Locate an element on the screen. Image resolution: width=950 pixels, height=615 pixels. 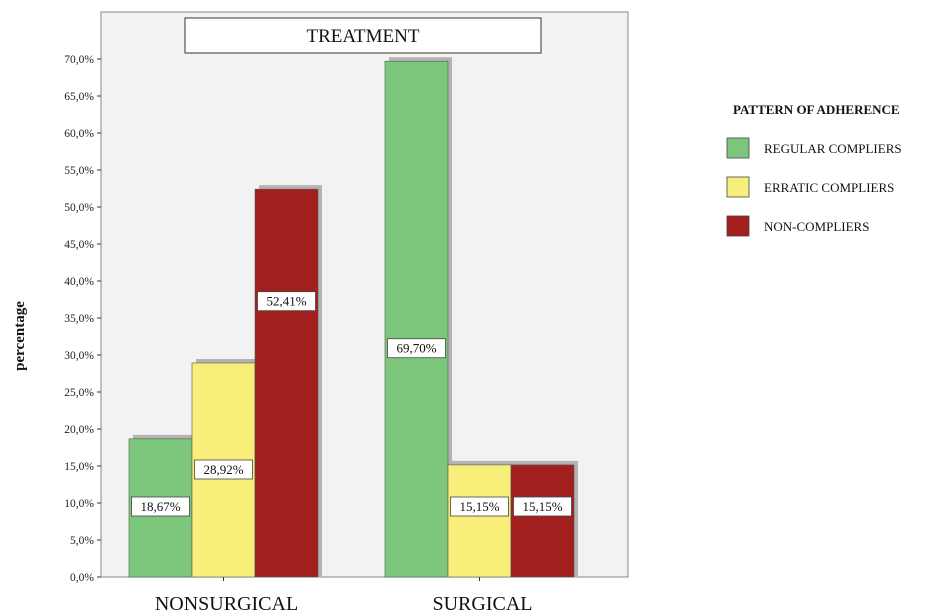
y-tick-label: 35,0% is located at coordinates (79, 319).